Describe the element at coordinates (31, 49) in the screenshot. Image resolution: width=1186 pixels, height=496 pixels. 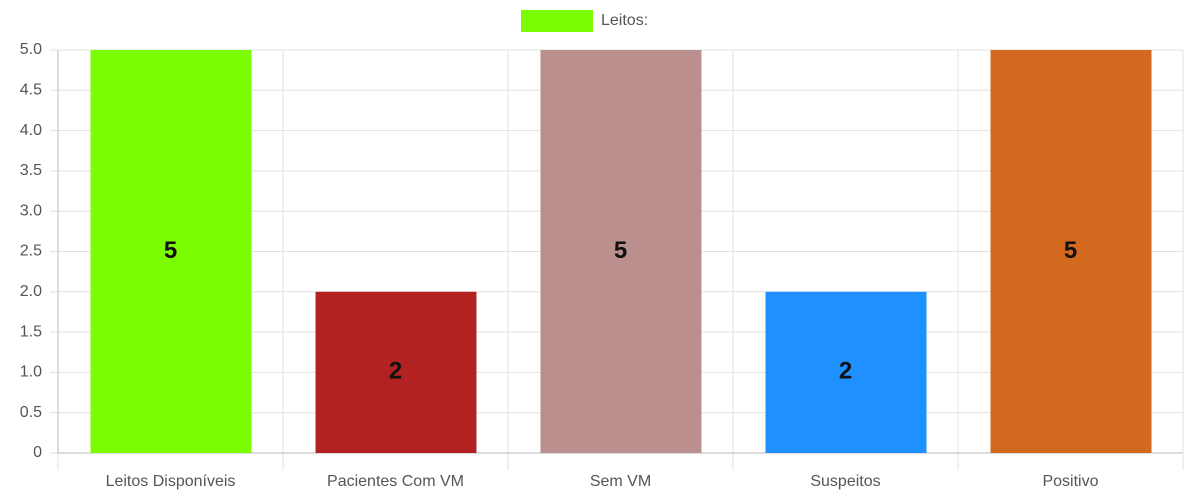
I see `y-tick-label: 5.0` at that location.